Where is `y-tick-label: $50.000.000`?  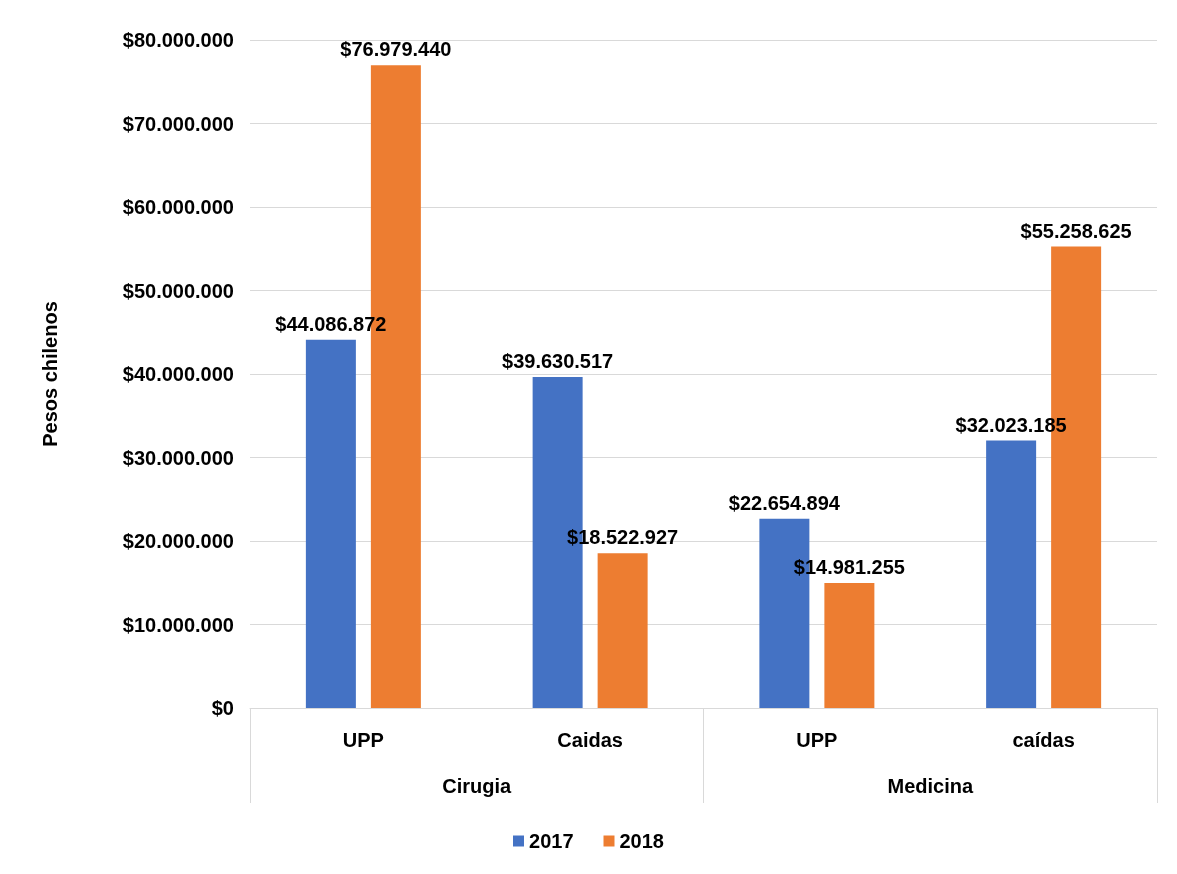
y-tick-label: $50.000.000 is located at coordinates (178, 290).